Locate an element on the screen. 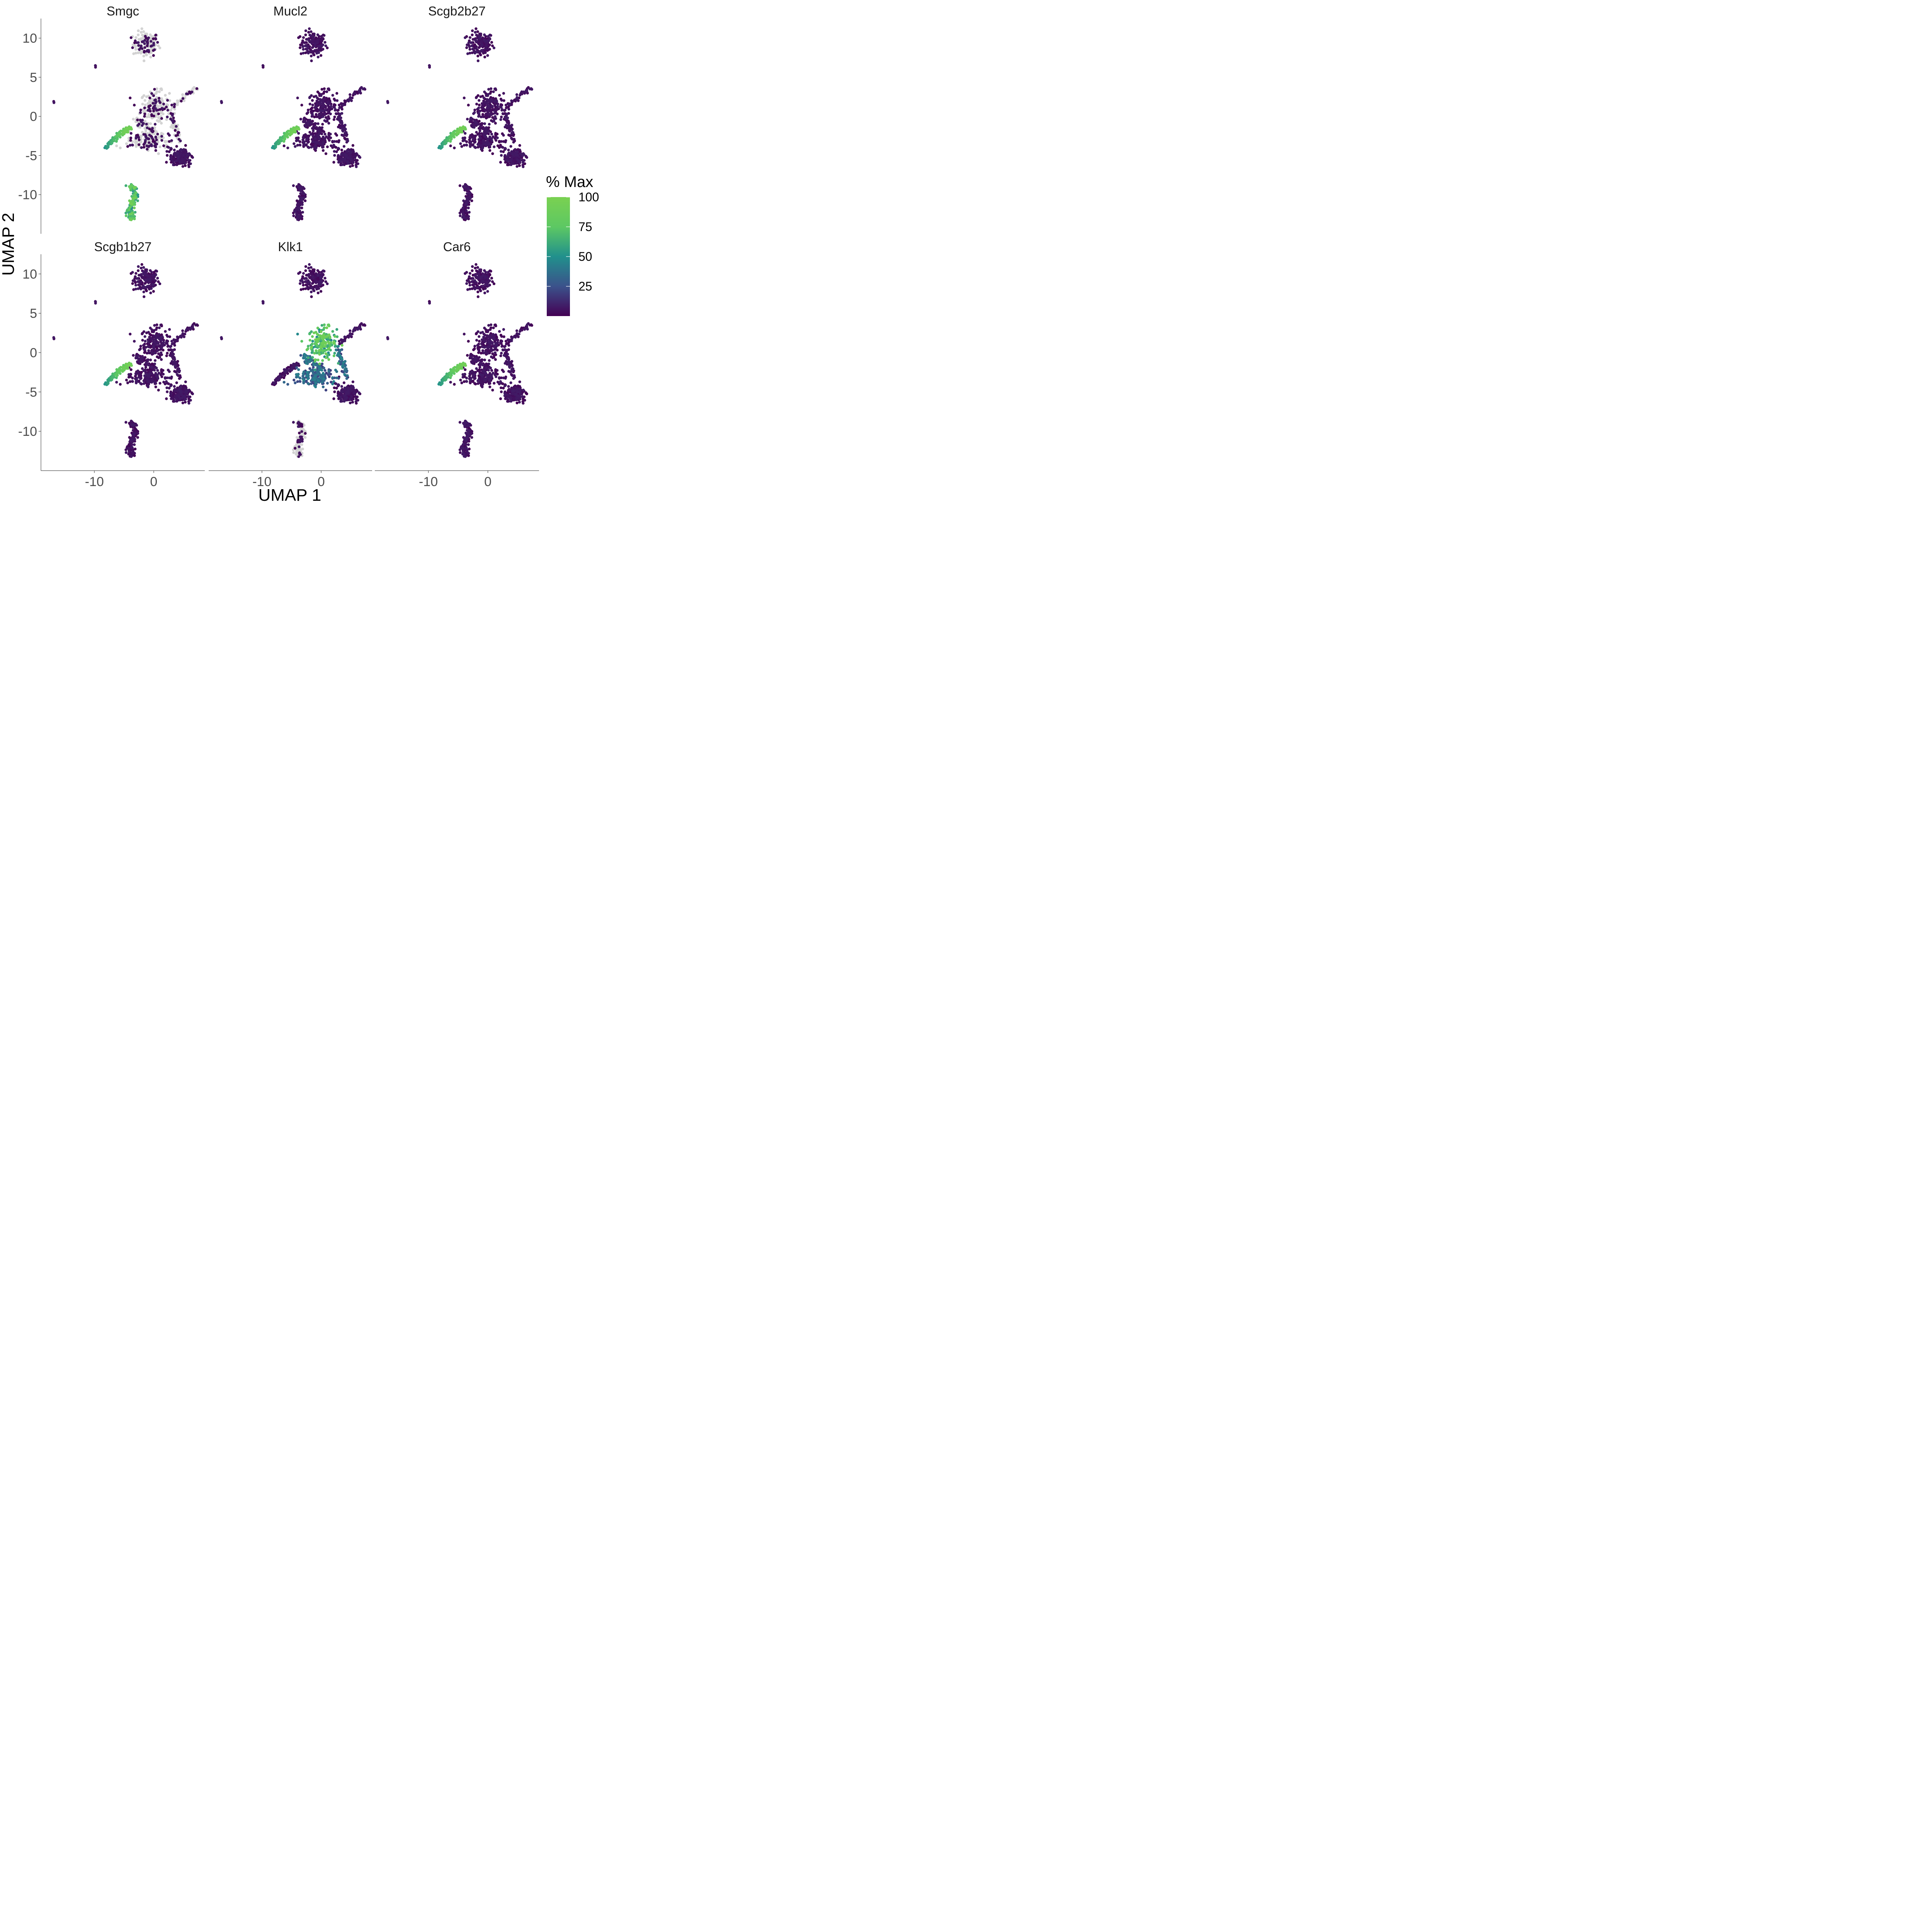 The width and height of the screenshot is (1932, 1932). y-tick-label: -10 is located at coordinates (27, 432).